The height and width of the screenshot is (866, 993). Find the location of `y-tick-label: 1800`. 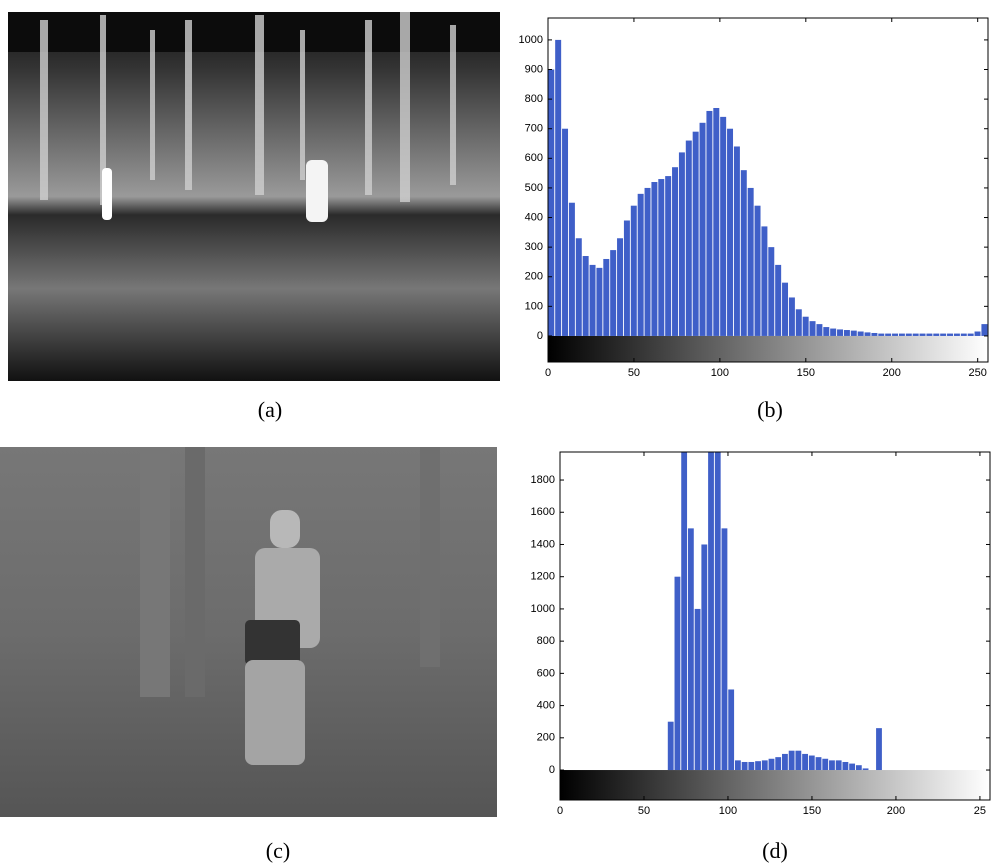

y-tick-label: 1800 is located at coordinates (543, 480).